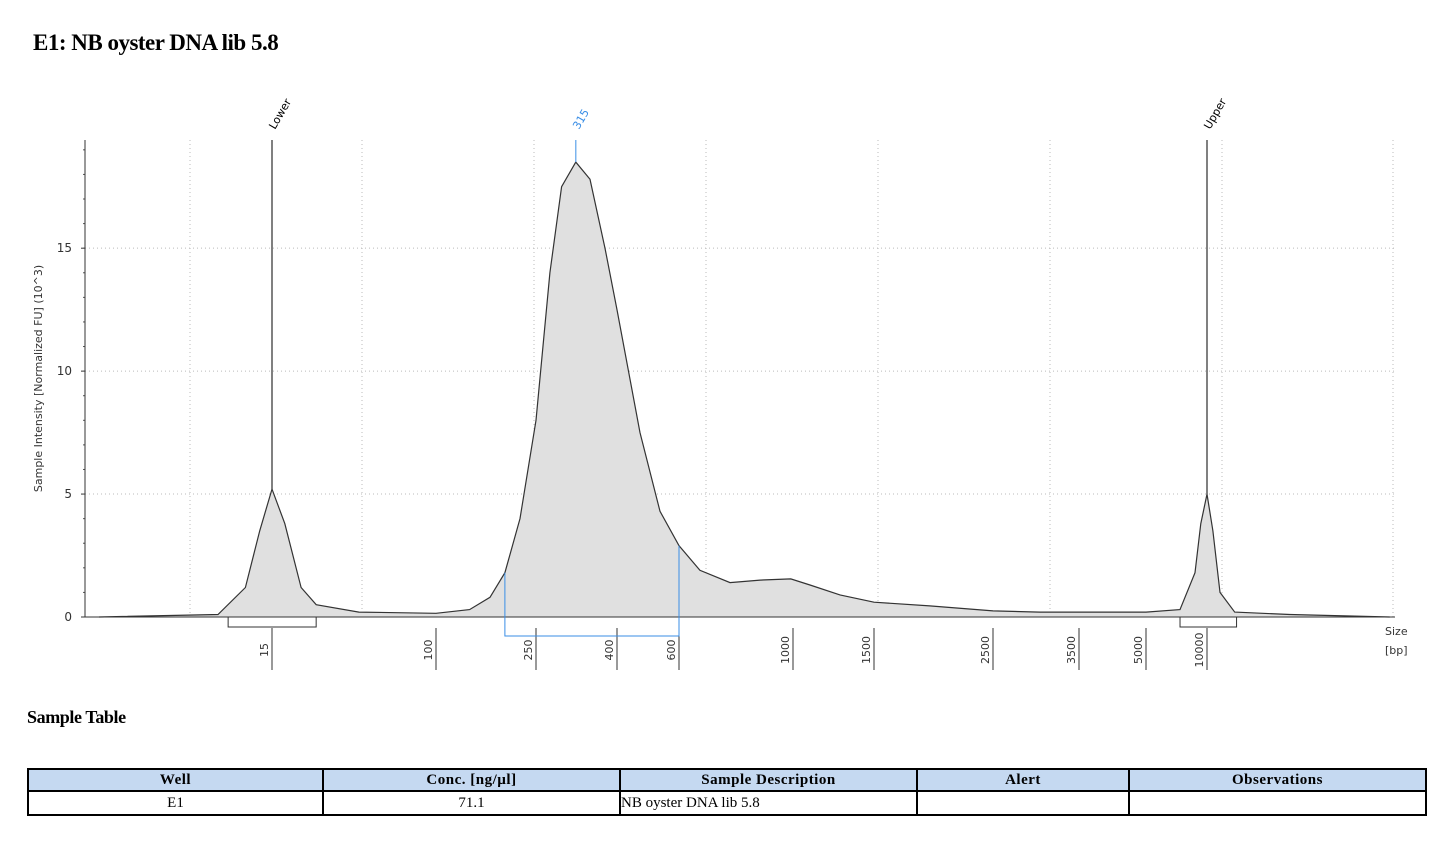 This screenshot has width=1447, height=843. What do you see at coordinates (471, 803) in the screenshot?
I see `cell: 71.1` at bounding box center [471, 803].